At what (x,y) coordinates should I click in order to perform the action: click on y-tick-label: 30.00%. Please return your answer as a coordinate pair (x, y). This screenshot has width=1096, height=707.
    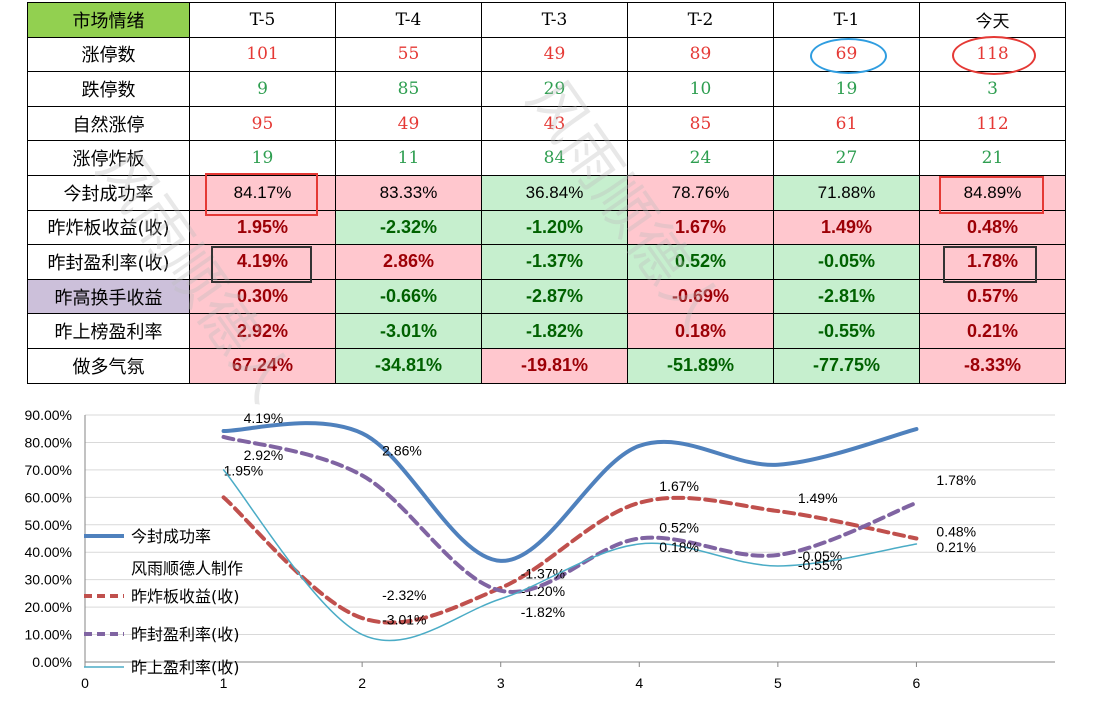
    Looking at the image, I should click on (48, 580).